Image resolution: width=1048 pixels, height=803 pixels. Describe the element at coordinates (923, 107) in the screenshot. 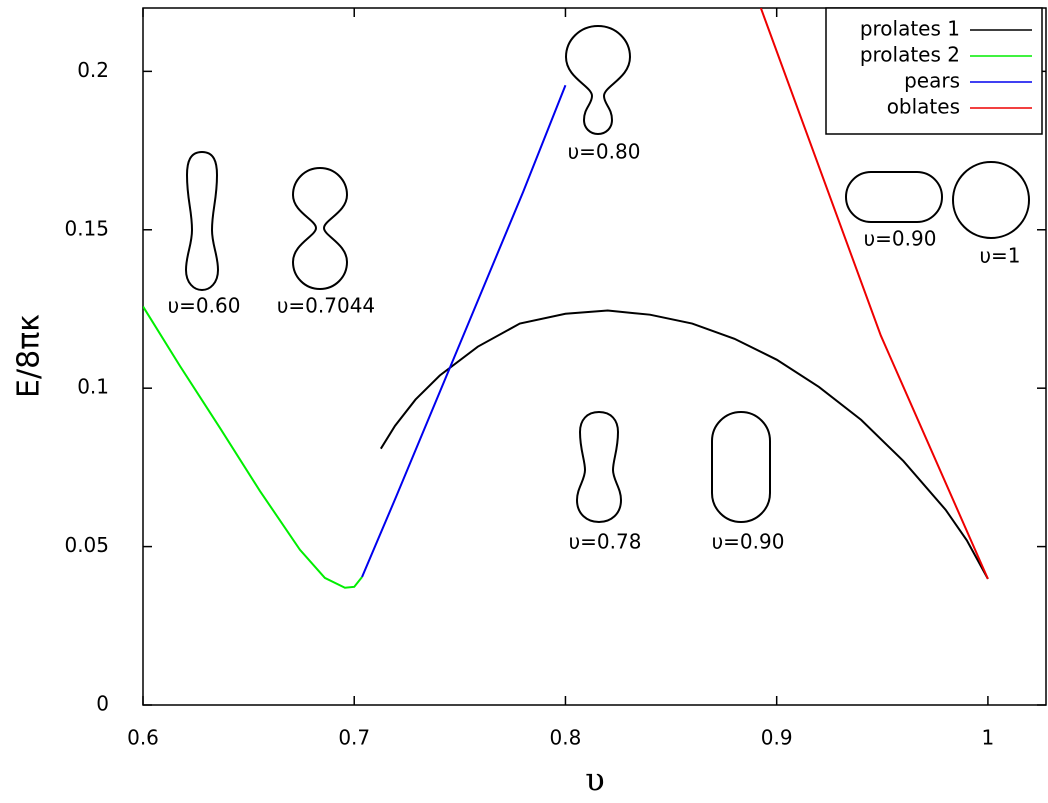

I see `legend-label: oblates` at that location.